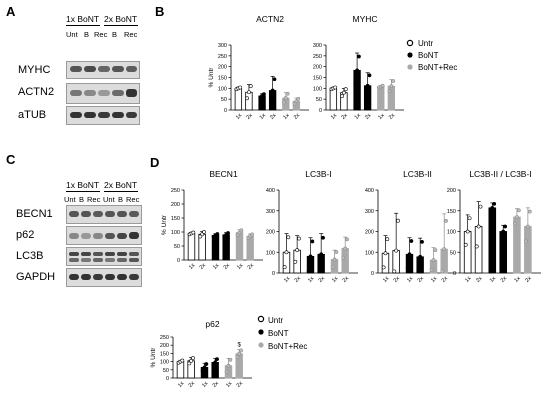 The width and height of the screenshot is (550, 413). What do you see at coordinates (270, 191) in the screenshot?
I see `y-tick-label: 400` at bounding box center [270, 191].